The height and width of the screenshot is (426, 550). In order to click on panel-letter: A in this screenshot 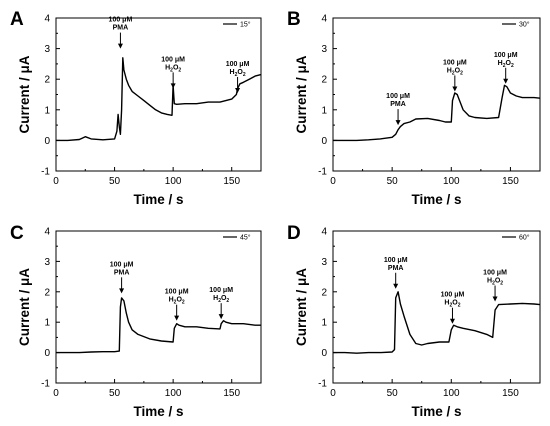, I will do `click(17, 19)`.